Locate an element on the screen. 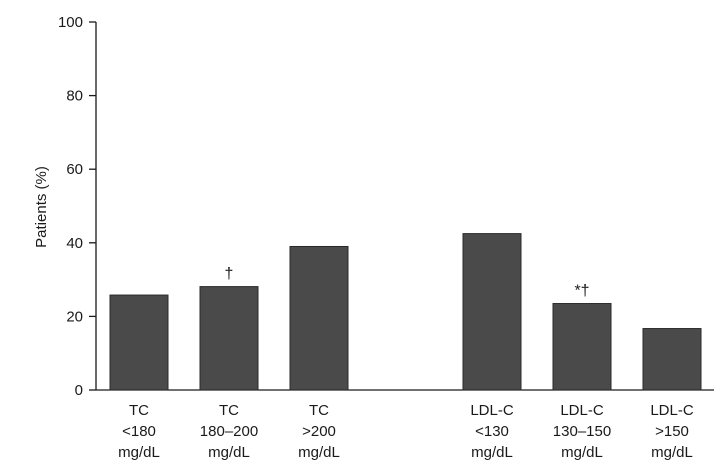  y-tick-label: 80 is located at coordinates (74, 96).